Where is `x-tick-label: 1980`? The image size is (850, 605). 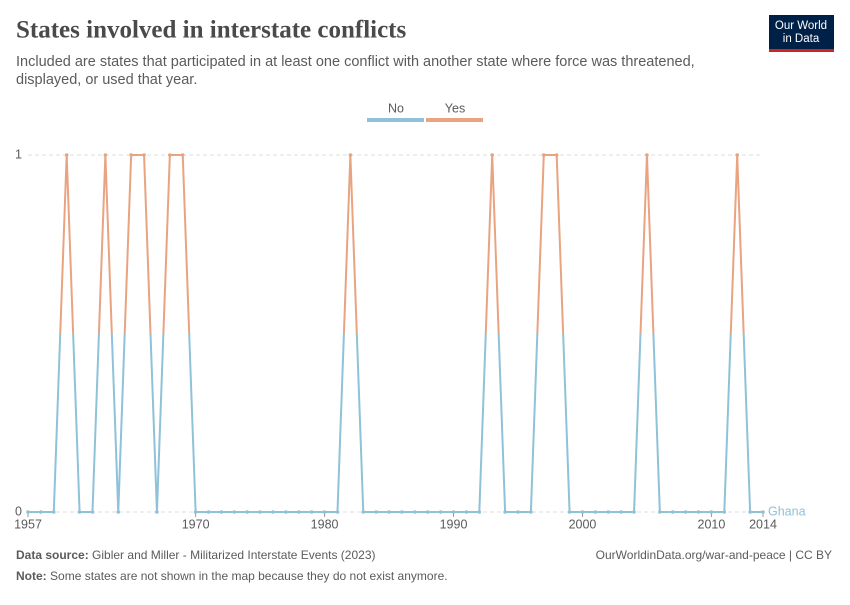 x-tick-label: 1980 is located at coordinates (325, 524).